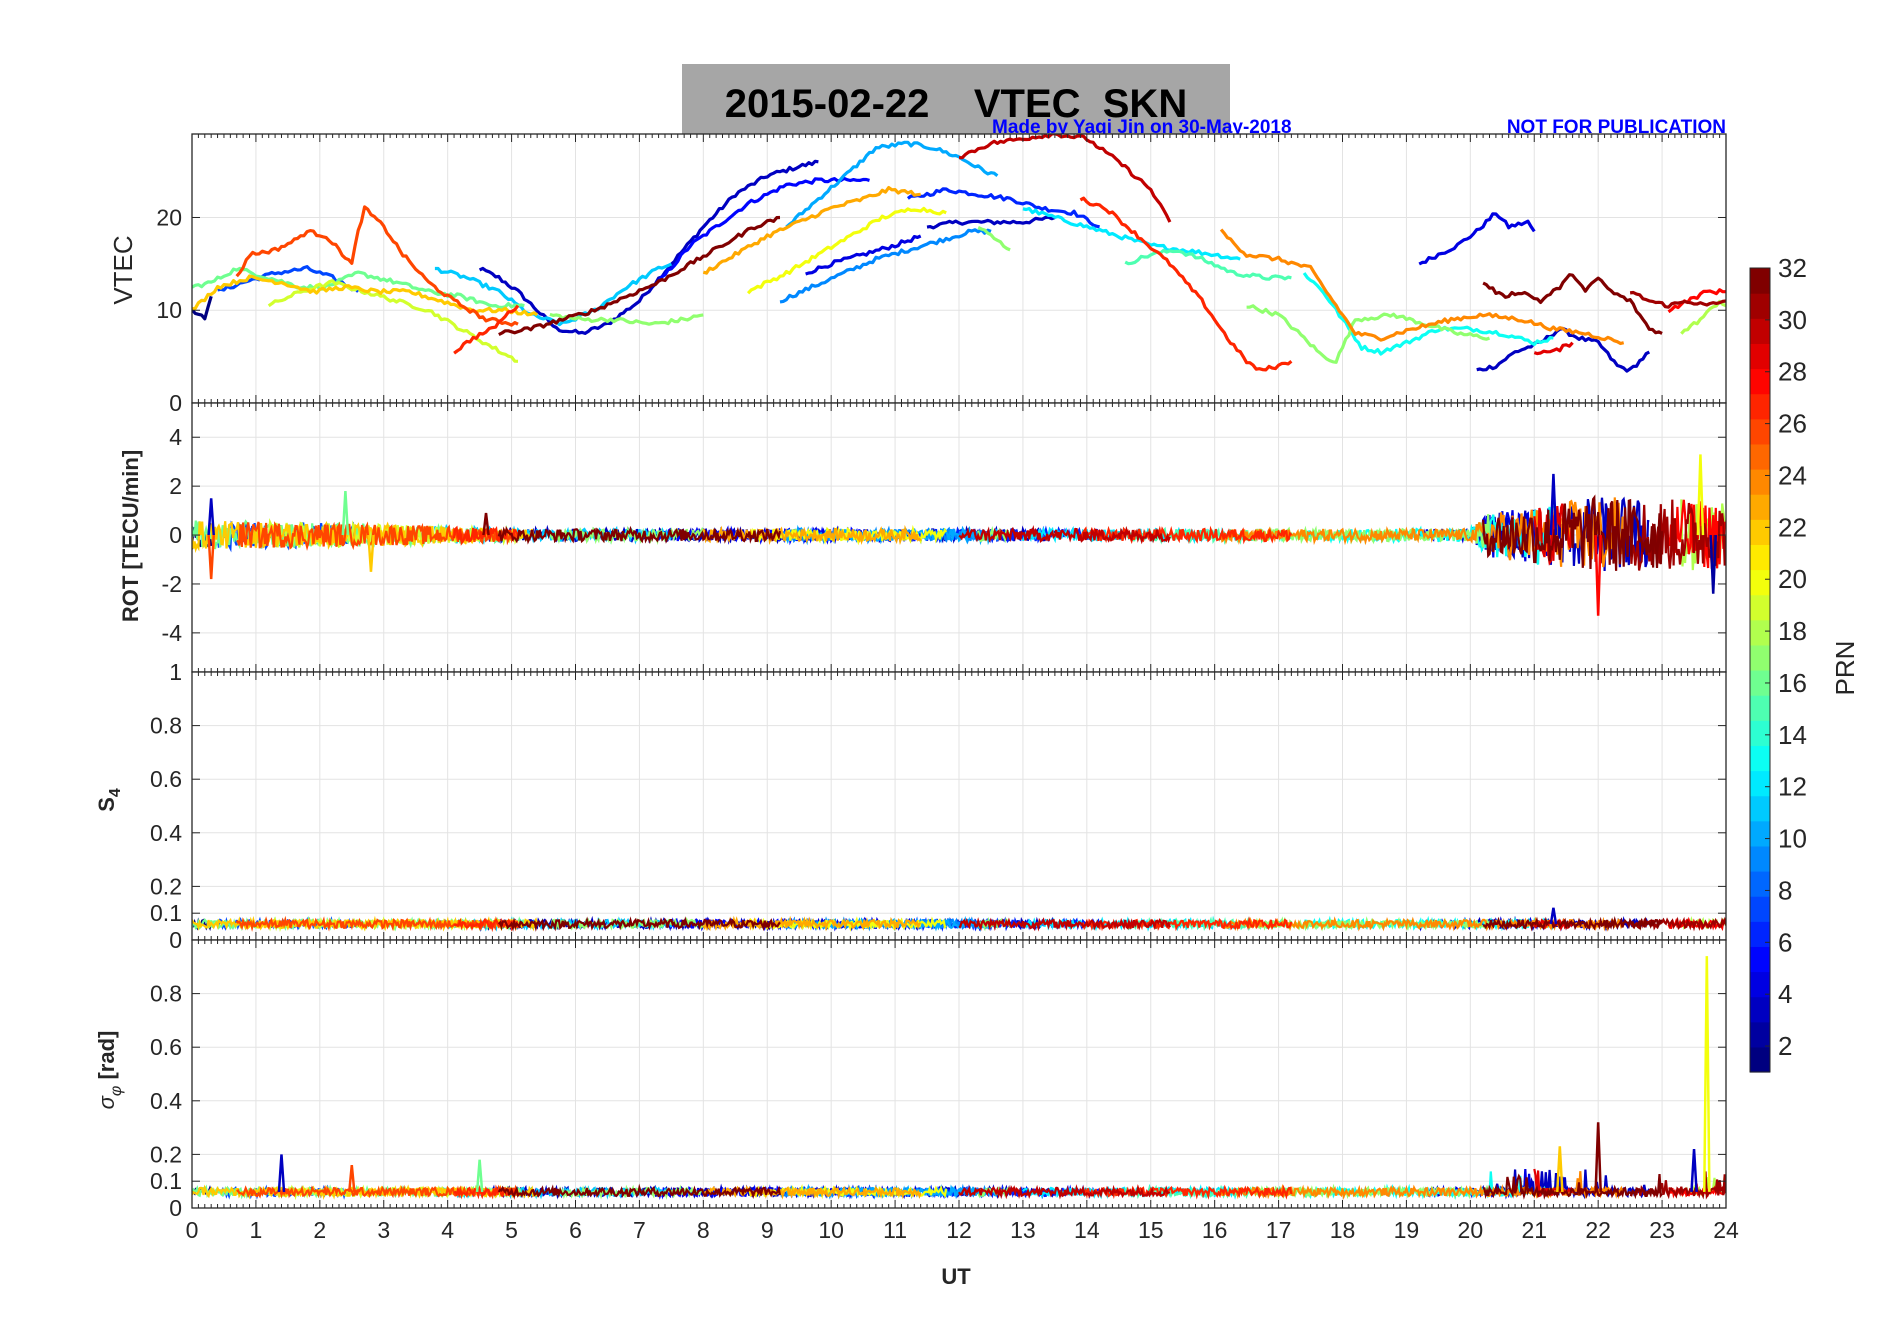  What do you see at coordinates (1785, 890) in the screenshot?
I see `colorbar-tick-label: 8` at bounding box center [1785, 890].